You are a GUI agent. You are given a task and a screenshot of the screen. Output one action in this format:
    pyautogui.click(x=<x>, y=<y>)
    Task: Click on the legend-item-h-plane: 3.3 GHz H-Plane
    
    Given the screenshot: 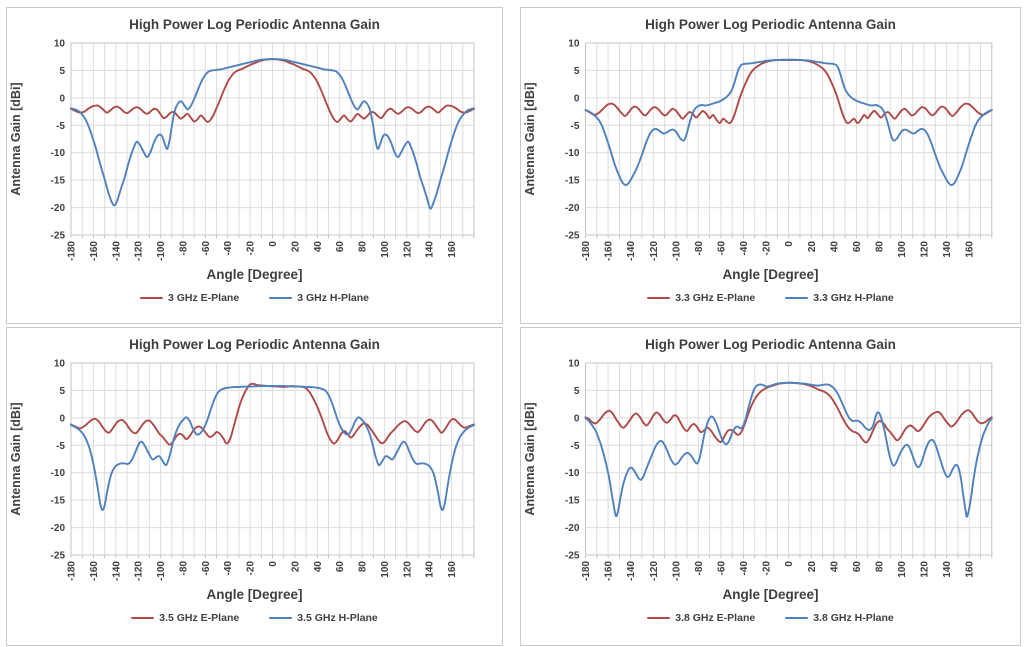 What is the action you would take?
    pyautogui.click(x=839, y=298)
    